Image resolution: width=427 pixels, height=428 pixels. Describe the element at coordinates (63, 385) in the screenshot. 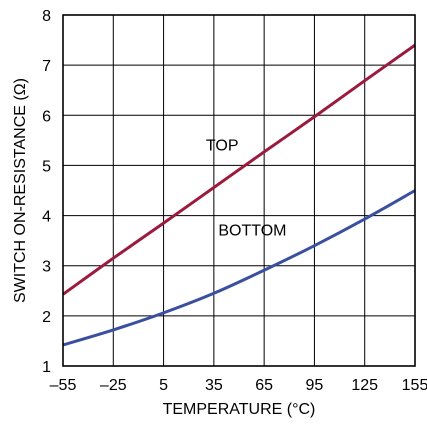

I see `x-tick-label: –55` at that location.